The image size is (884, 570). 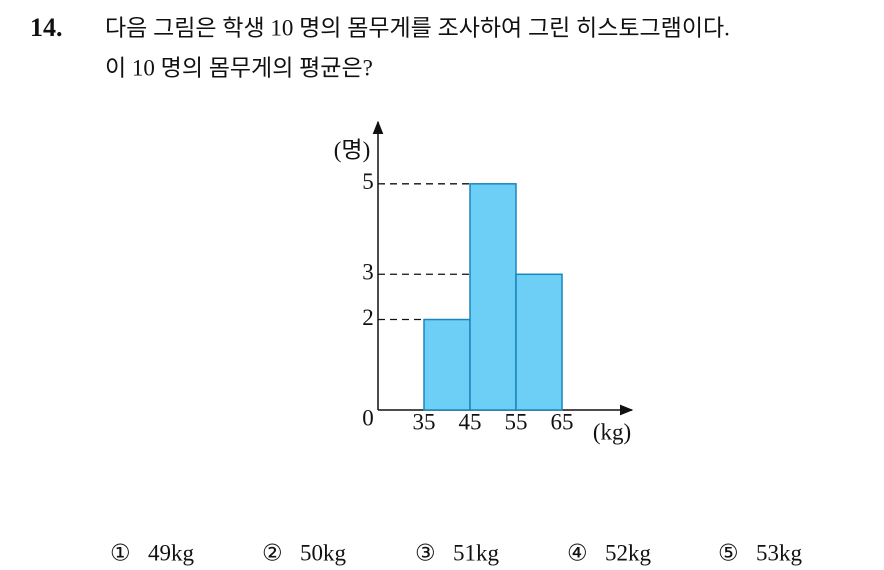 I want to click on y-tick-label: 0, so click(x=368, y=417).